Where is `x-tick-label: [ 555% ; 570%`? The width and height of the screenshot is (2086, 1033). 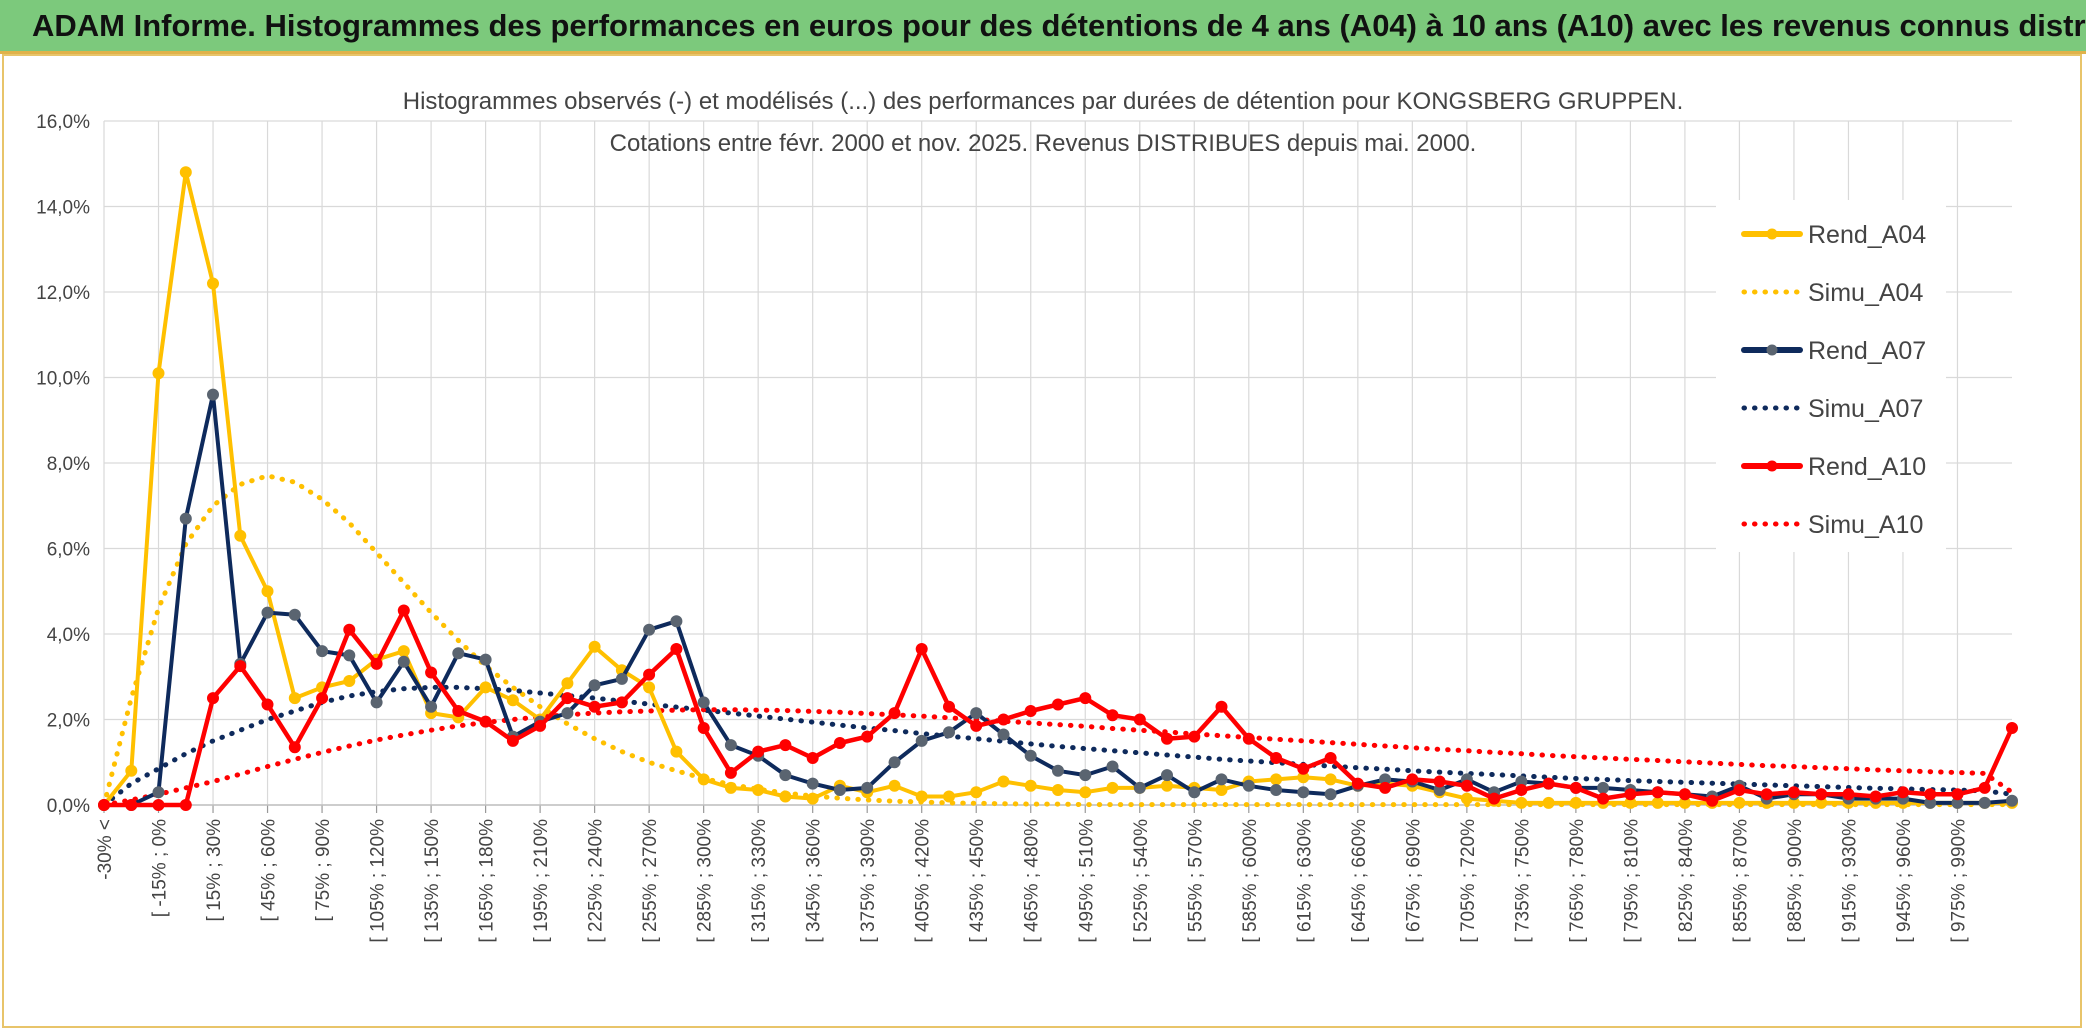
x-tick-label: [ 555% ; 570% is located at coordinates (1195, 881).